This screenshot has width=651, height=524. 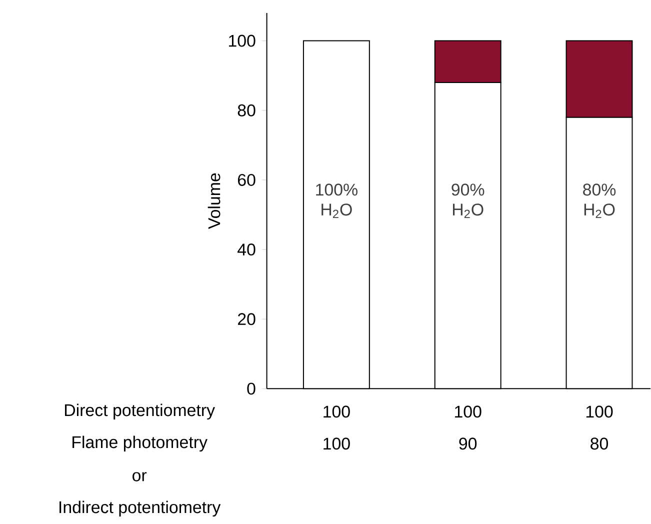 I want to click on text: 90, so click(x=468, y=444).